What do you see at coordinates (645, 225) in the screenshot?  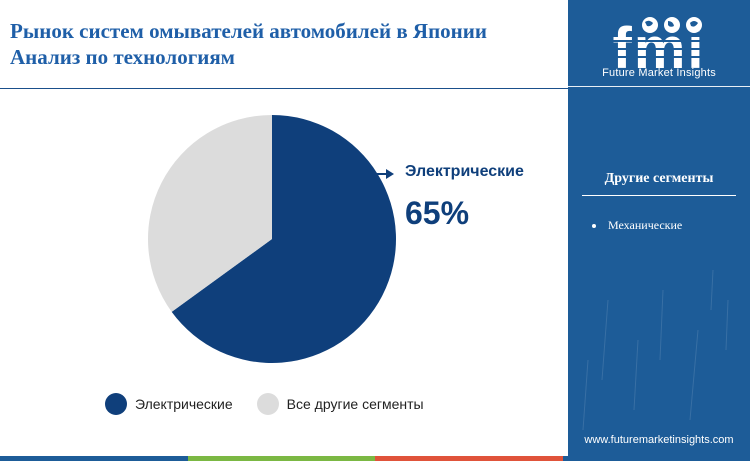 I see `segment-item-label: Механические` at bounding box center [645, 225].